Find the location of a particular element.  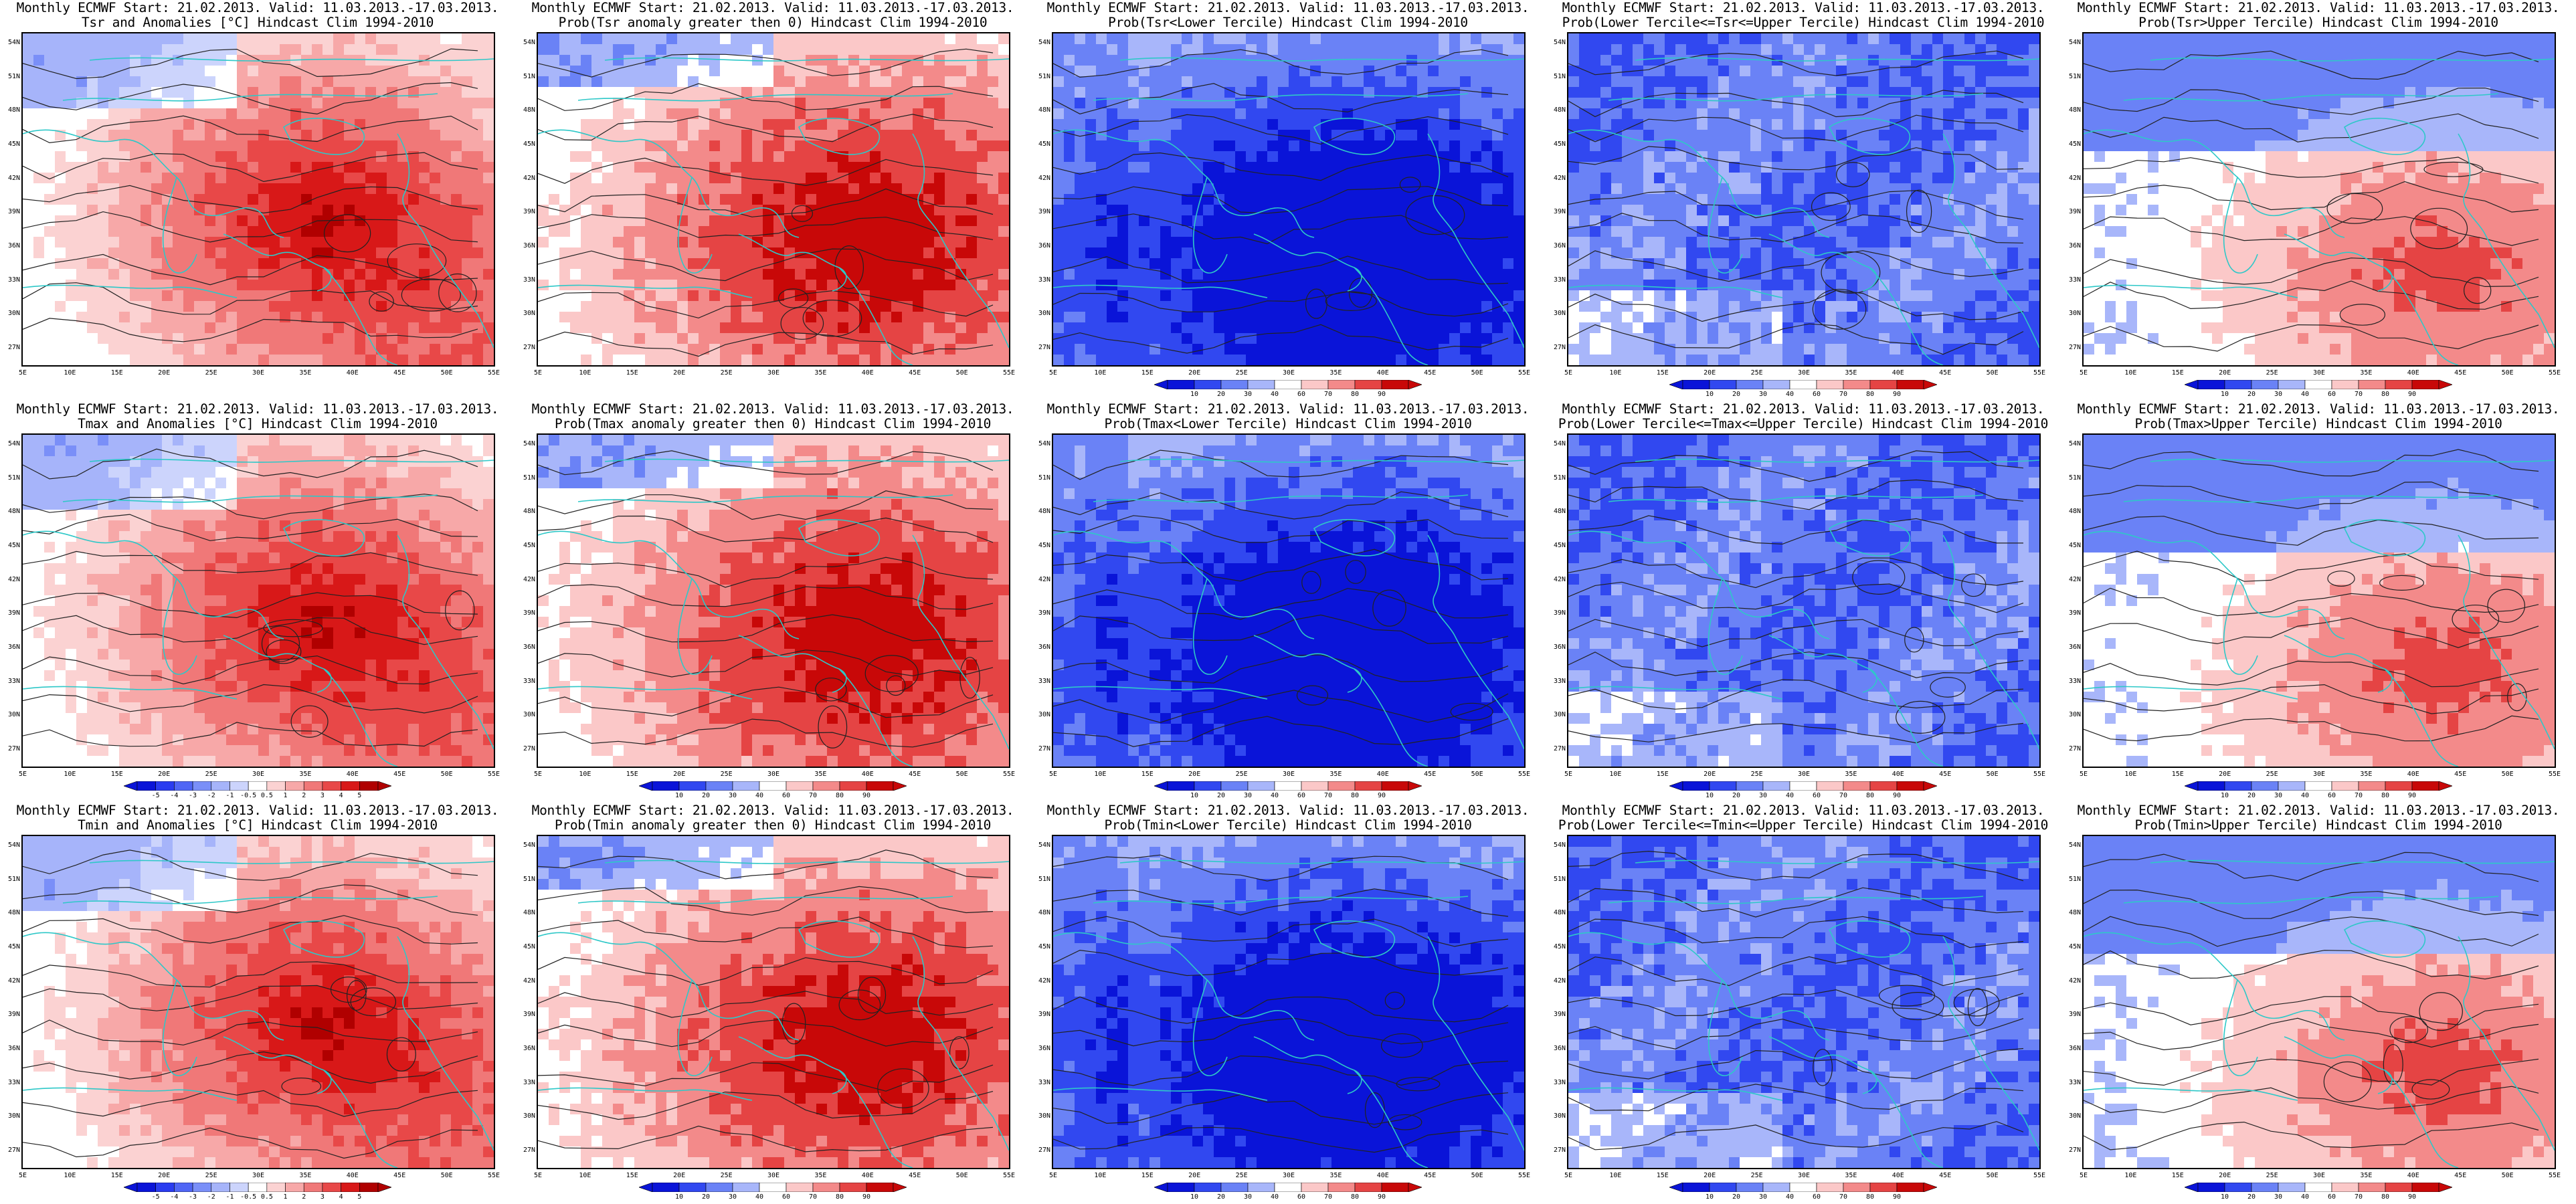

latitude-label: 36N is located at coordinates (1557, 245).